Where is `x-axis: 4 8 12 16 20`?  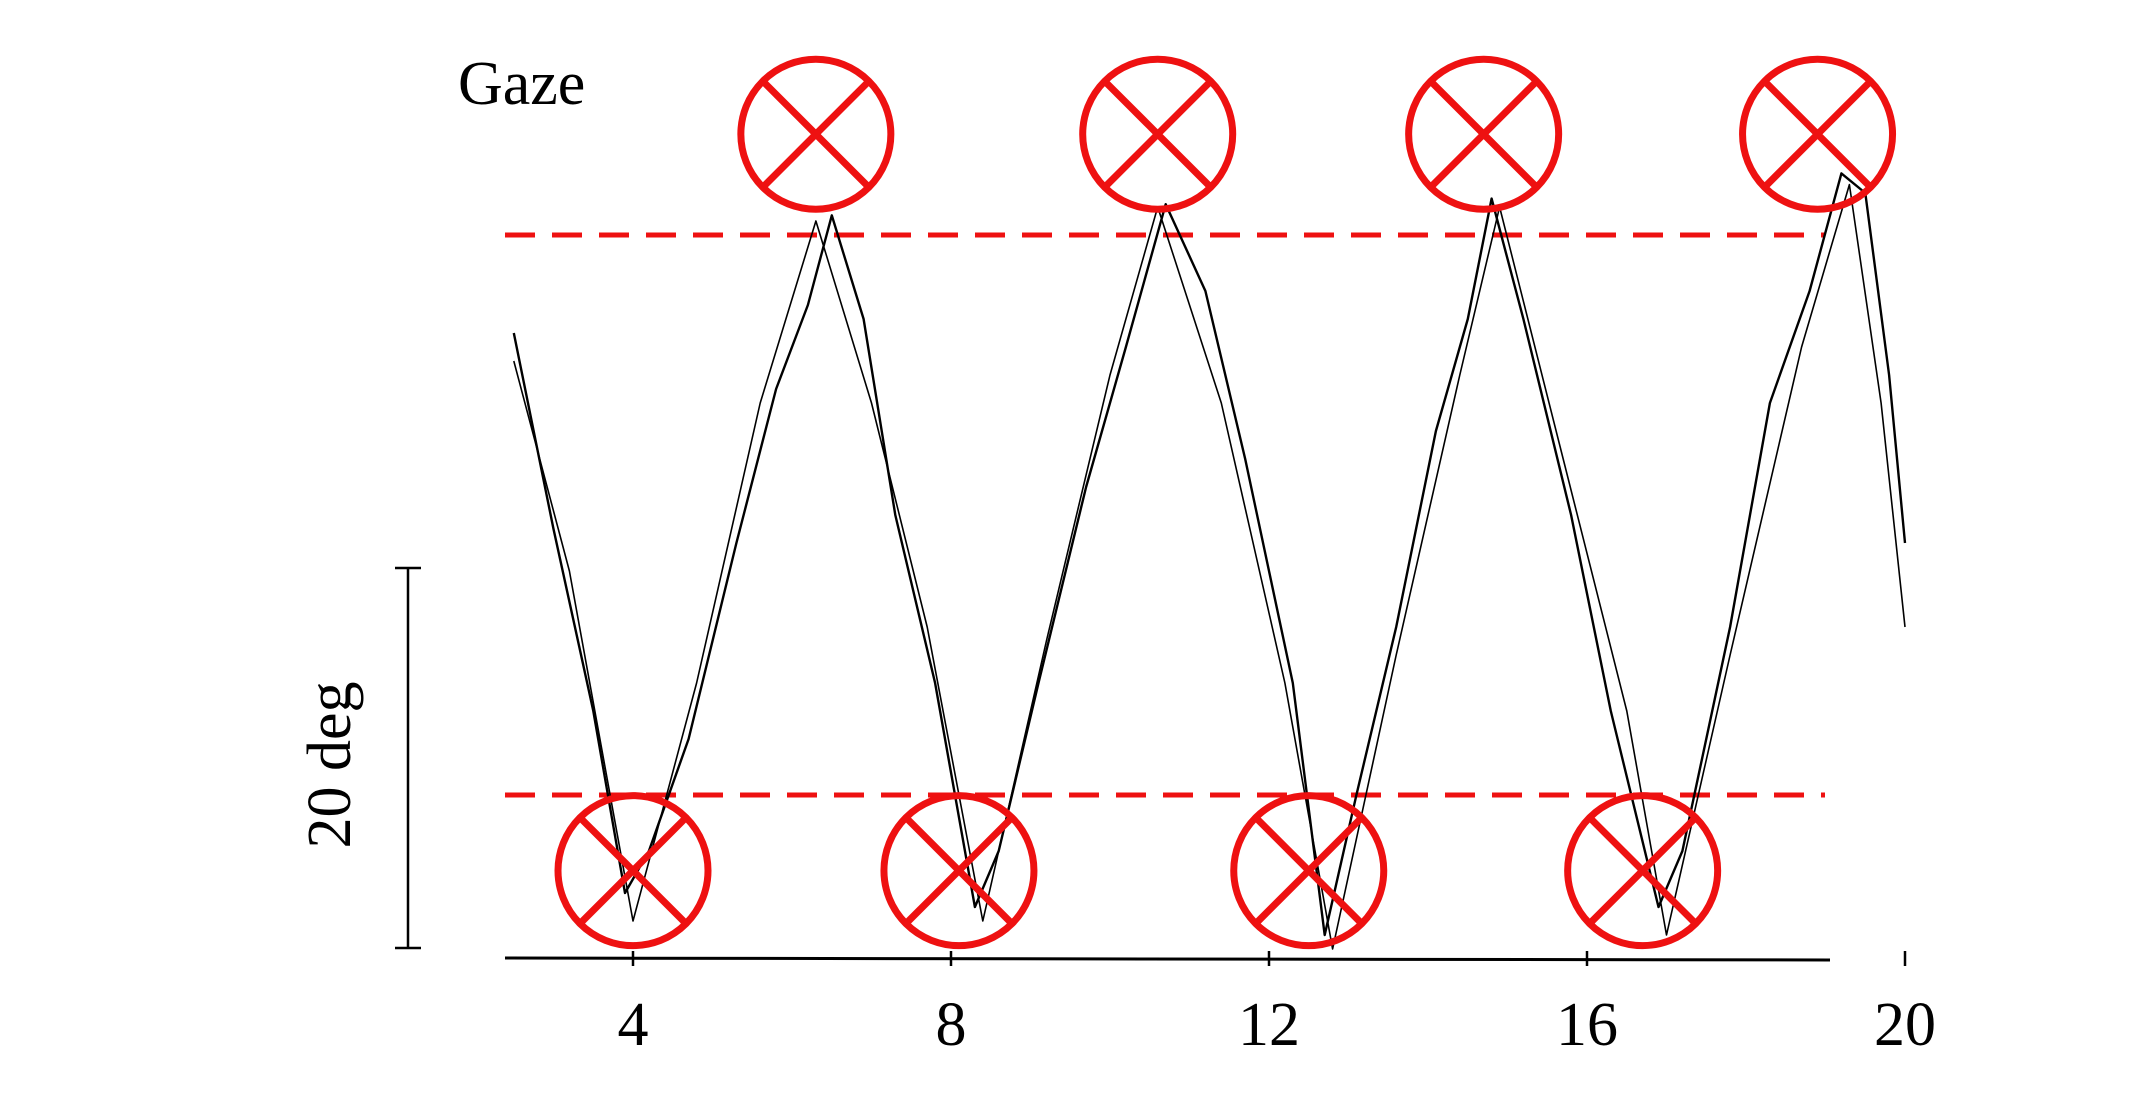 x-axis: 4 8 12 16 20 is located at coordinates (1220, 1005).